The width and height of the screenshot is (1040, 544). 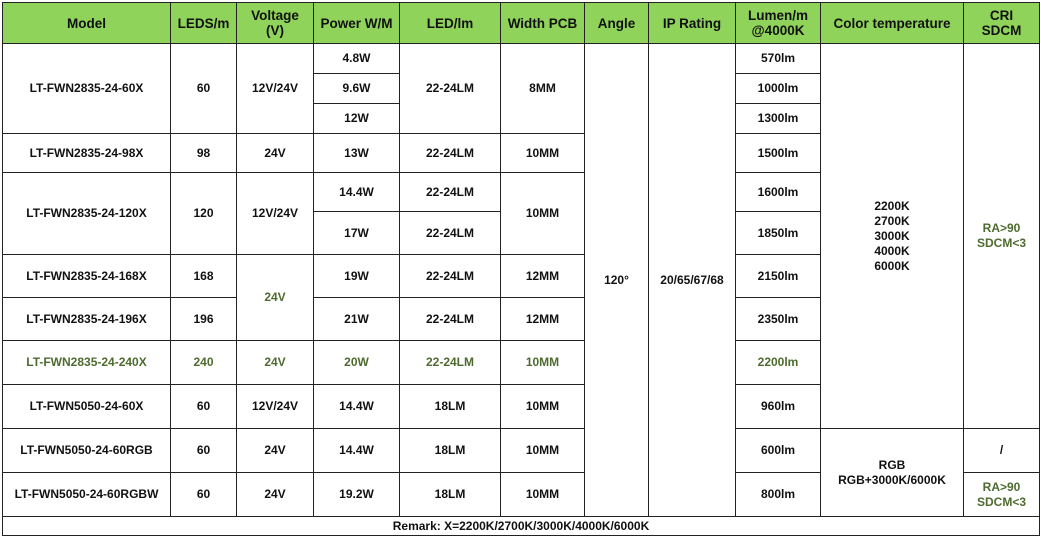 I want to click on lumen-cell: 2150lm, so click(x=778, y=276).